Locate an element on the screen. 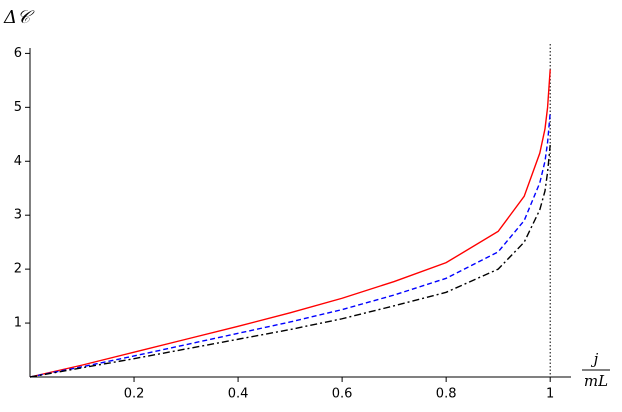  y-axis-label: Δ𝒞 is located at coordinates (19, 17).